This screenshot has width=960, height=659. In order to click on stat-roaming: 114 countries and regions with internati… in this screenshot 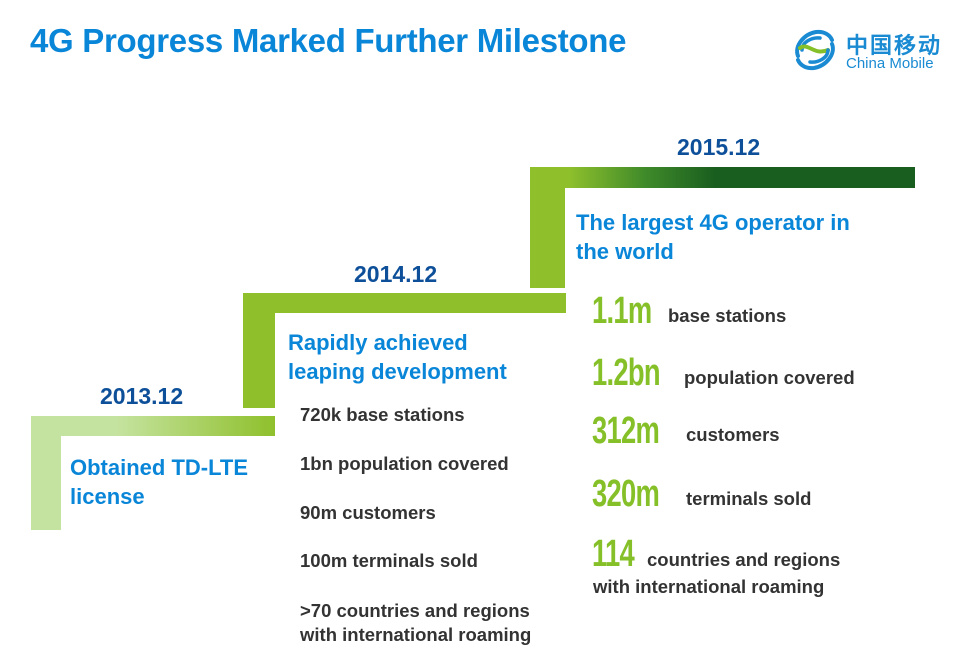, I will do `click(716, 565)`.